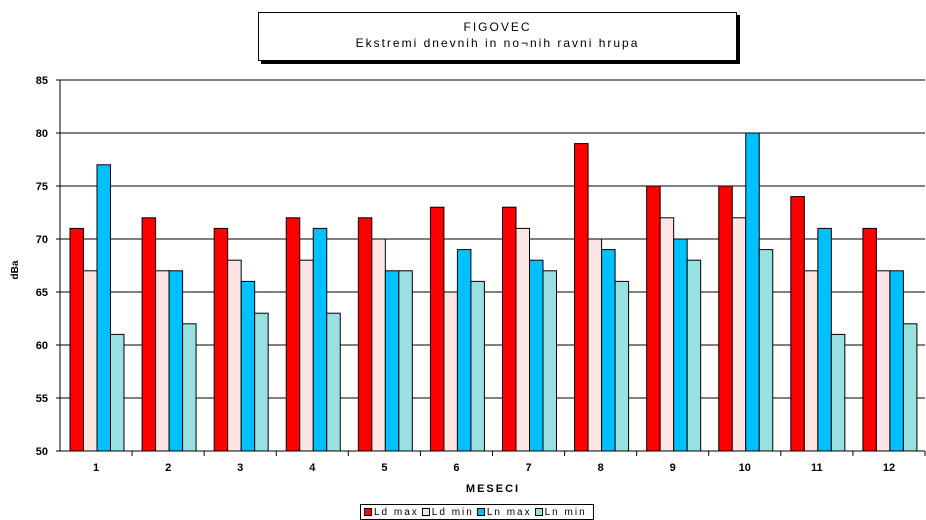 The width and height of the screenshot is (926, 520). Describe the element at coordinates (168, 468) in the screenshot. I see `x-tick-label: 2` at that location.